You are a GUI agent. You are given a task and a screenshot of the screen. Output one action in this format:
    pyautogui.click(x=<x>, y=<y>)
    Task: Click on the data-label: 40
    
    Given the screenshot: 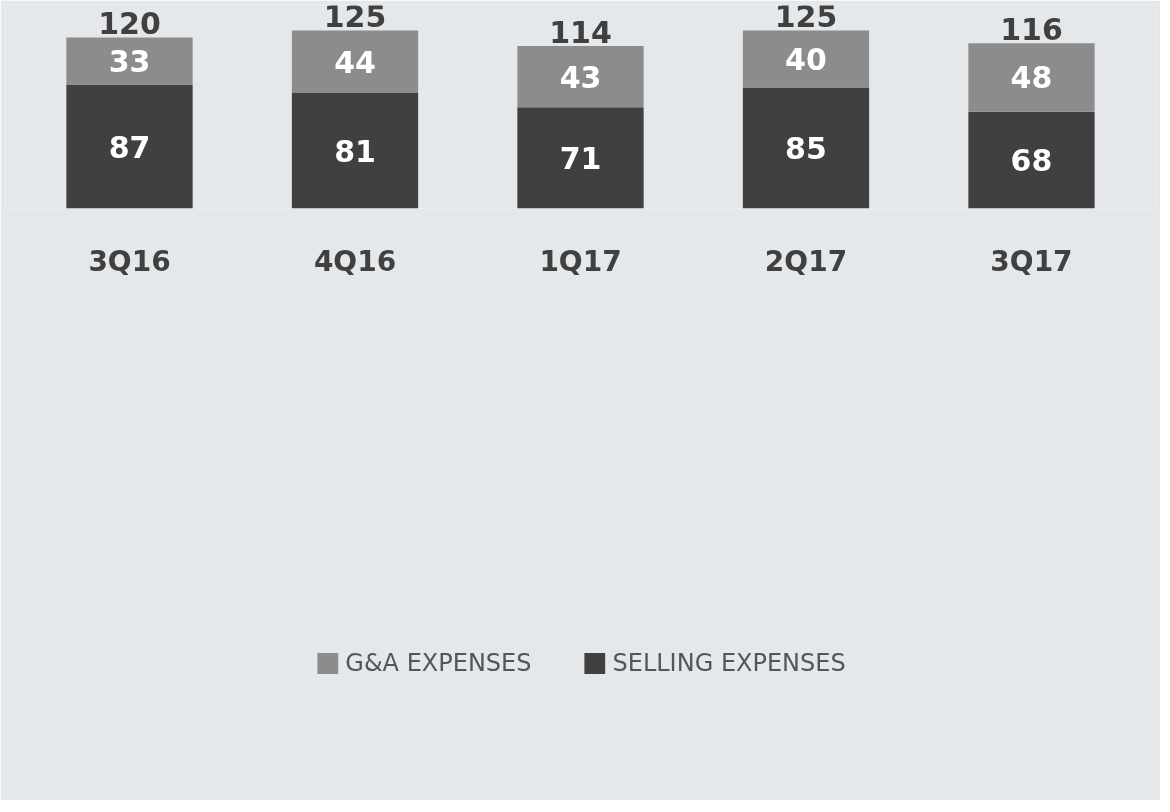 What is the action you would take?
    pyautogui.click(x=806, y=59)
    